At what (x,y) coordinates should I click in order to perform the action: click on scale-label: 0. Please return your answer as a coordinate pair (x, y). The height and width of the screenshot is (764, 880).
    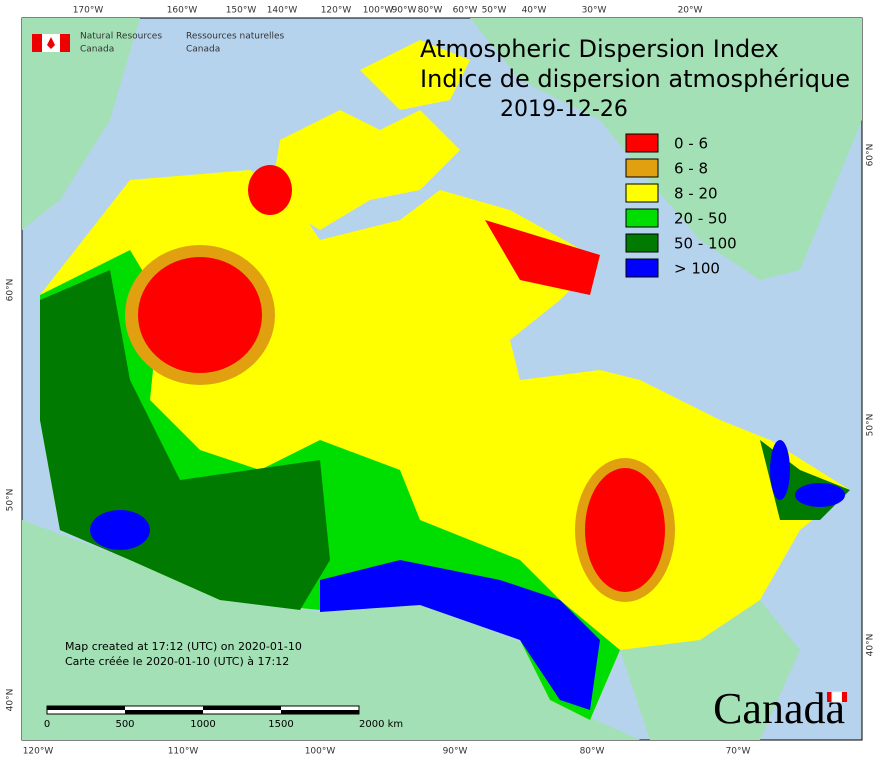
    Looking at the image, I should click on (47, 724).